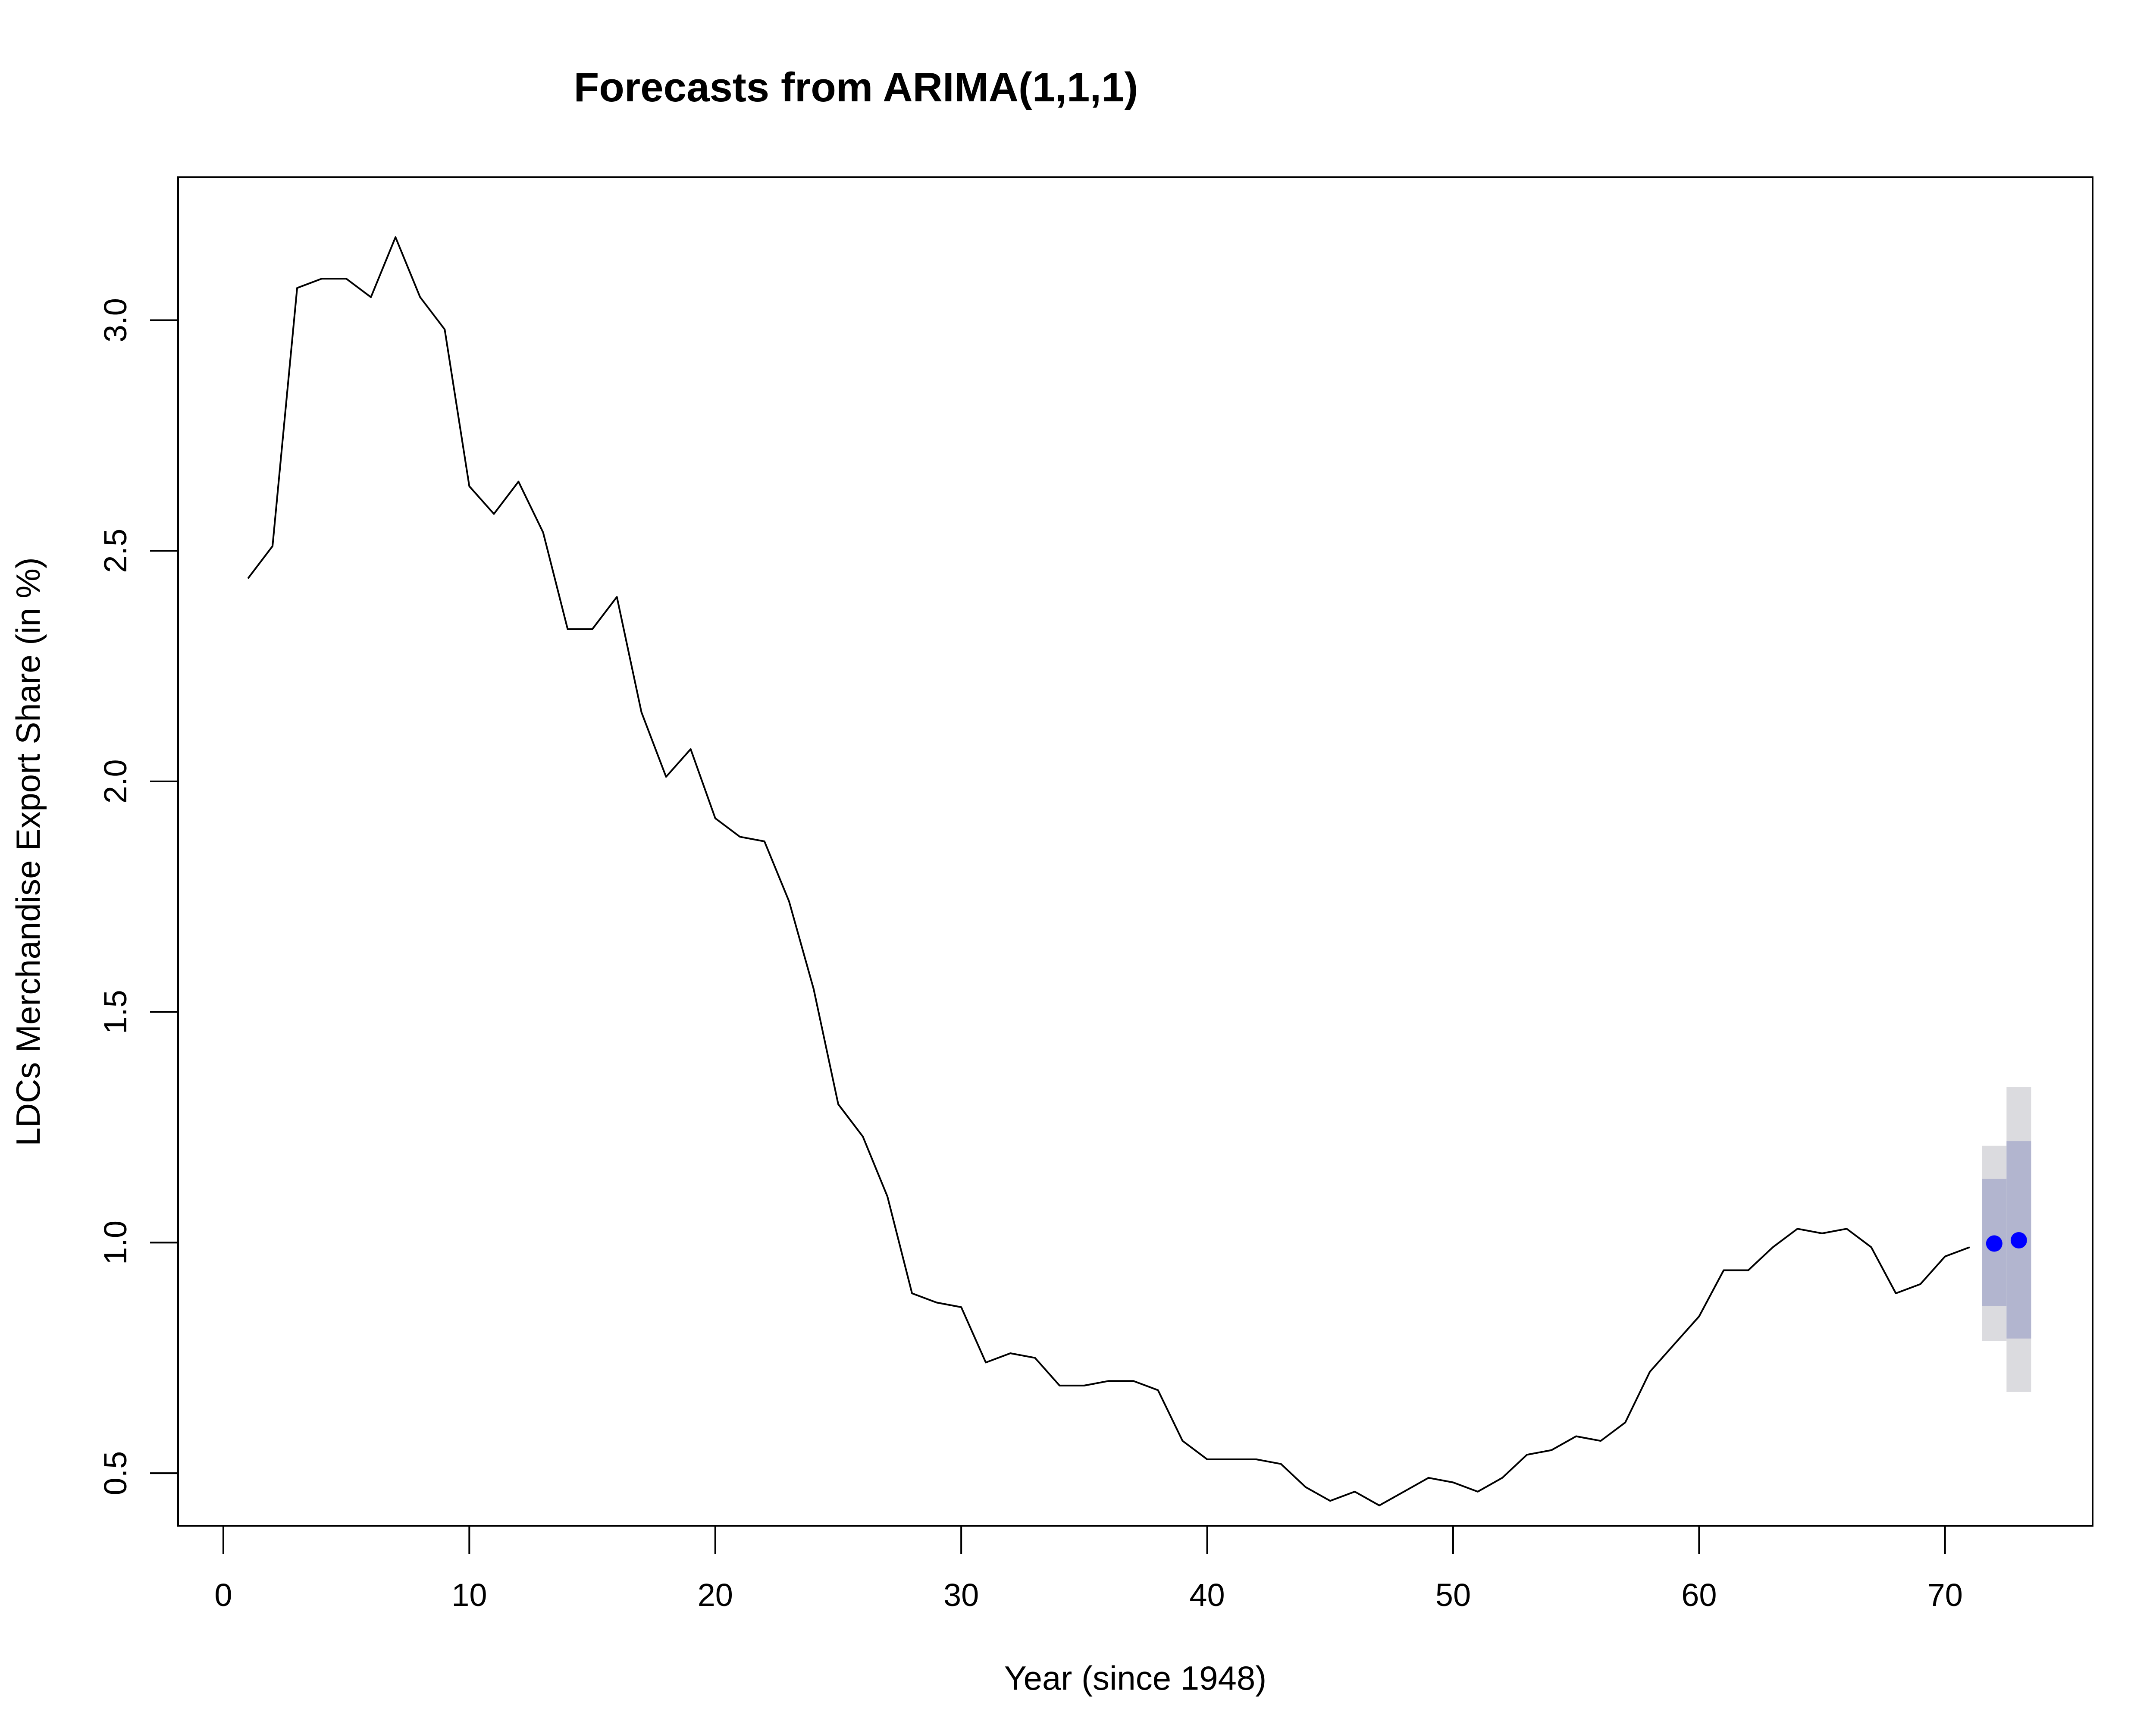  What do you see at coordinates (1945, 1595) in the screenshot?
I see `x-tick-label: 70` at bounding box center [1945, 1595].